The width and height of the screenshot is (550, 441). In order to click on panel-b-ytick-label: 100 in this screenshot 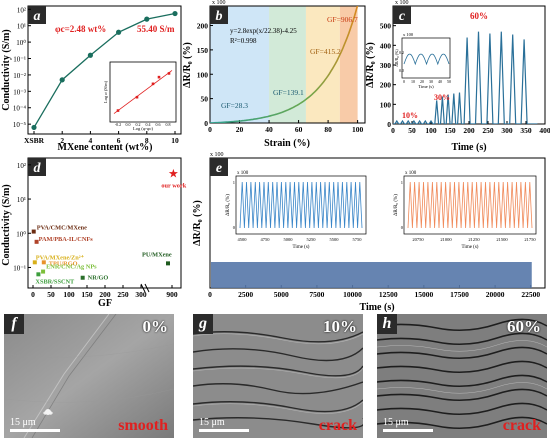, I will do `click(203, 74)`.